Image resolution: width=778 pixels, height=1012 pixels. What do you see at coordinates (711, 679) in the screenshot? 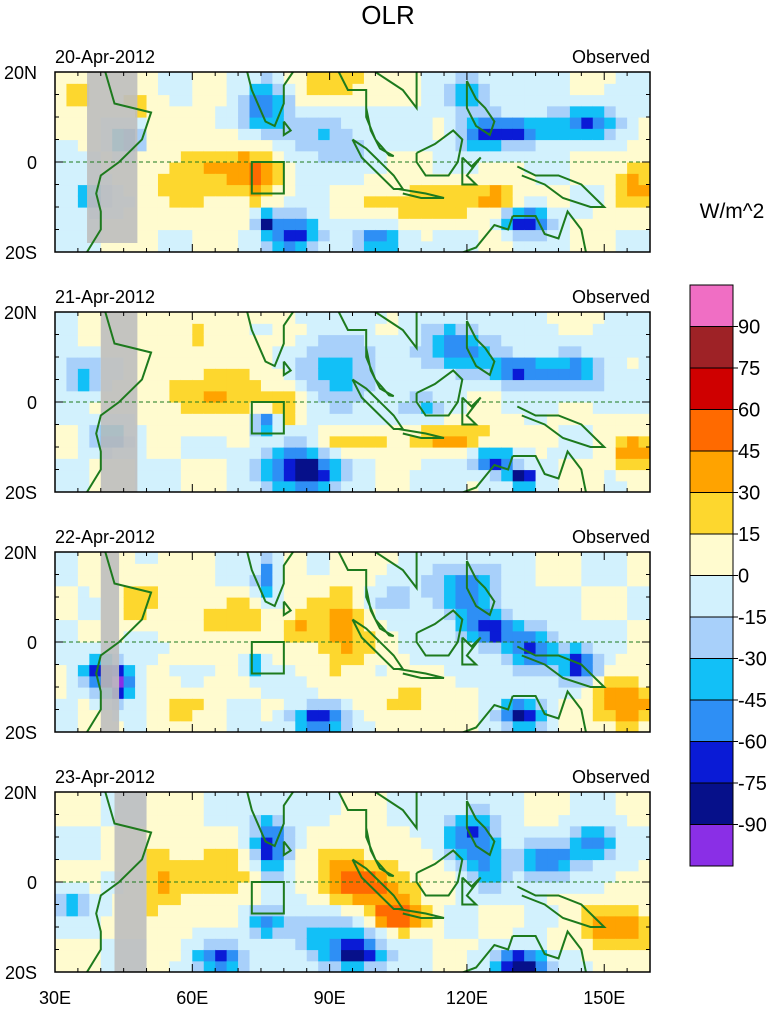
I see `colorbar-swatch` at bounding box center [711, 679].